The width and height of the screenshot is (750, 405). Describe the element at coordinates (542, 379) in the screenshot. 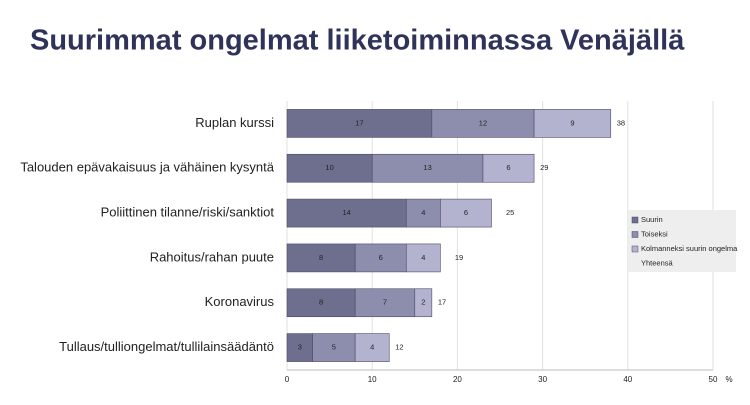

I see `x-tick-label: 30` at that location.